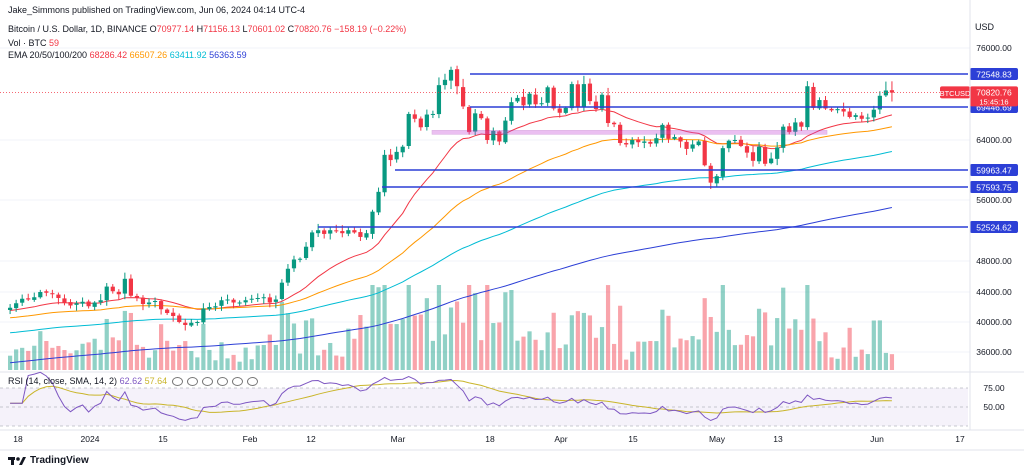 The width and height of the screenshot is (1024, 473). I want to click on price-tick-label: 36000.00, so click(994, 352).